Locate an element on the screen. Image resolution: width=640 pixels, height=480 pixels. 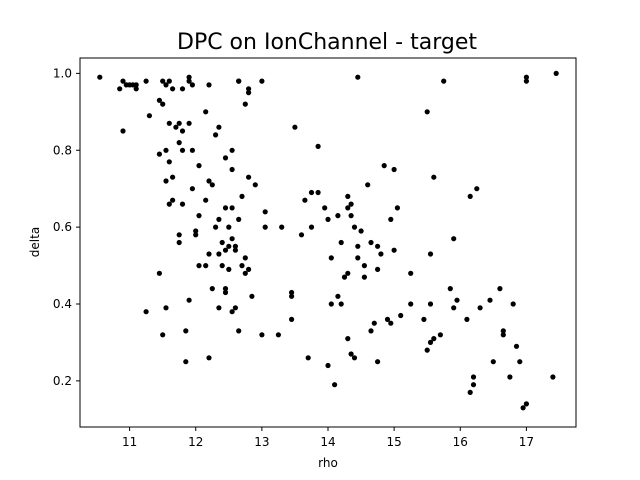
y-tick-label: 0.4 is located at coordinates (62, 304).